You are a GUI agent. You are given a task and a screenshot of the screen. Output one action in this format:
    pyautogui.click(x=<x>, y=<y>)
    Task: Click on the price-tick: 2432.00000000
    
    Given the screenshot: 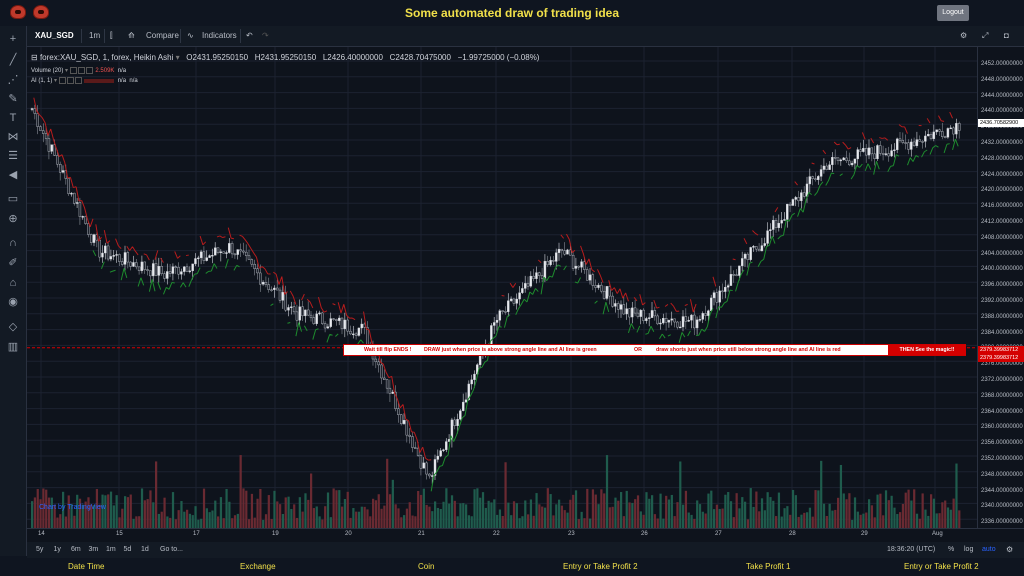 What is the action you would take?
    pyautogui.click(x=1002, y=143)
    